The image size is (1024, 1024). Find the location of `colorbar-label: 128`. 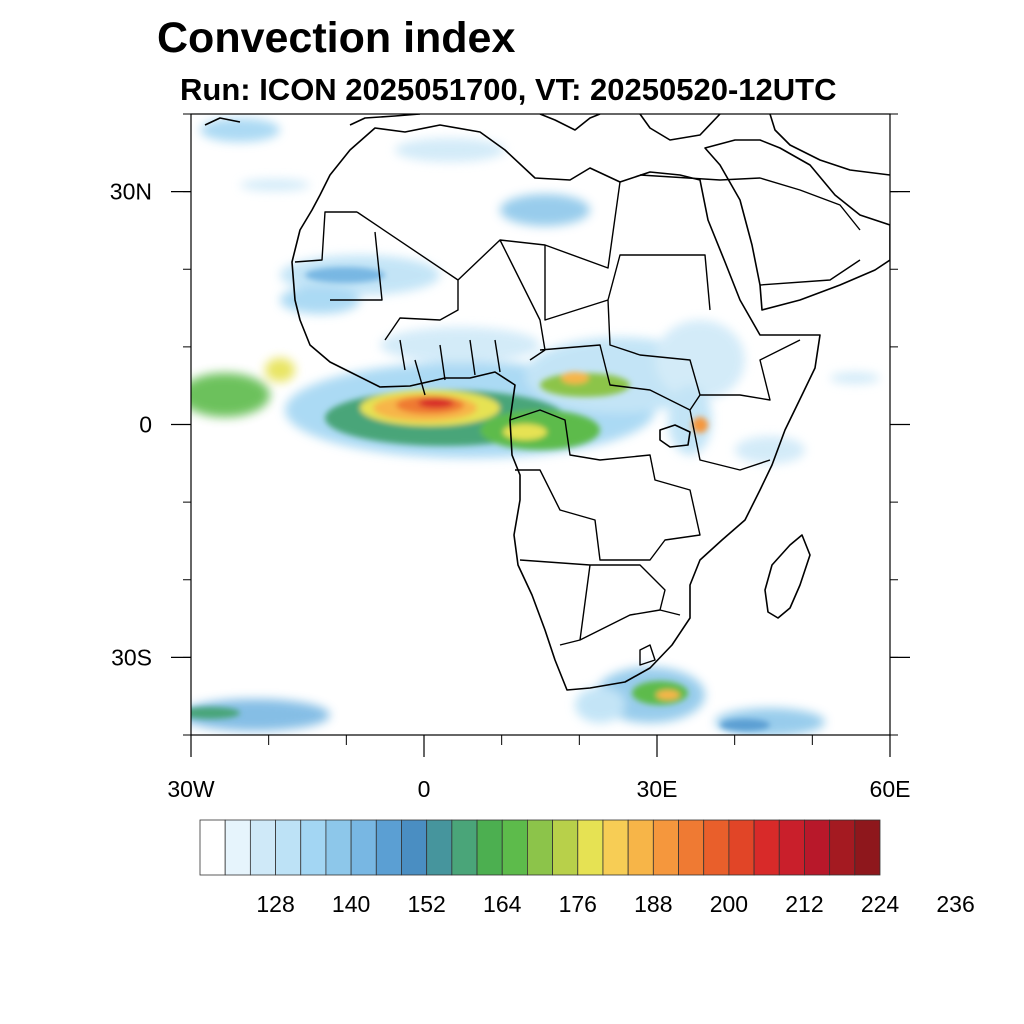

colorbar-label: 128 is located at coordinates (275, 904).